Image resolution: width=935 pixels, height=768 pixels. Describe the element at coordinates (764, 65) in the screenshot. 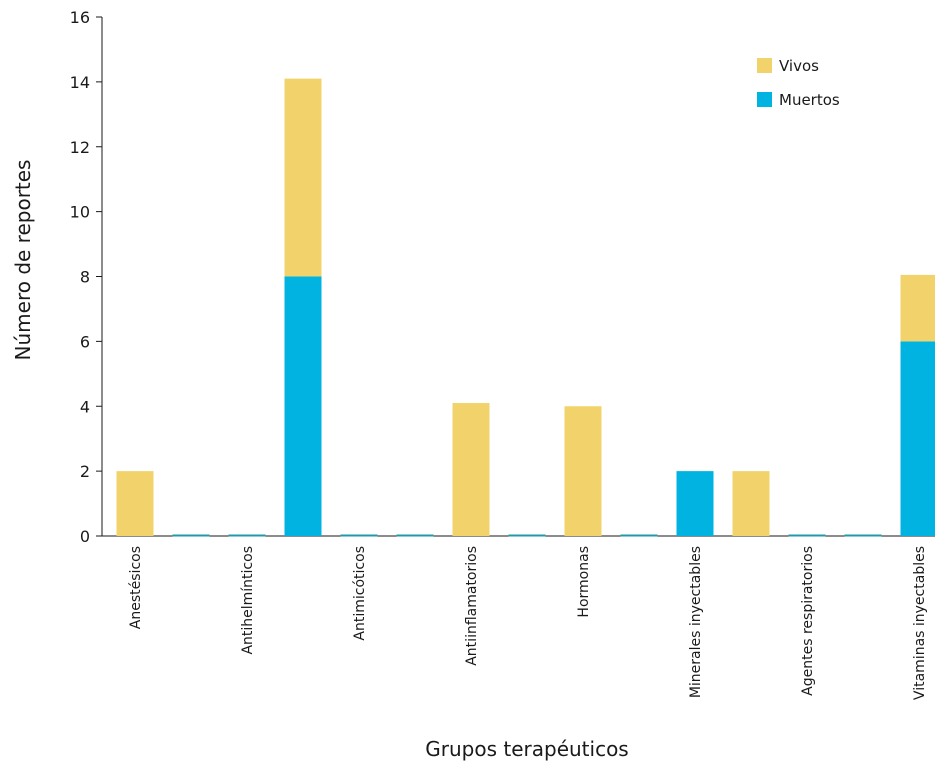

I see `legend-swatch-vivos` at that location.